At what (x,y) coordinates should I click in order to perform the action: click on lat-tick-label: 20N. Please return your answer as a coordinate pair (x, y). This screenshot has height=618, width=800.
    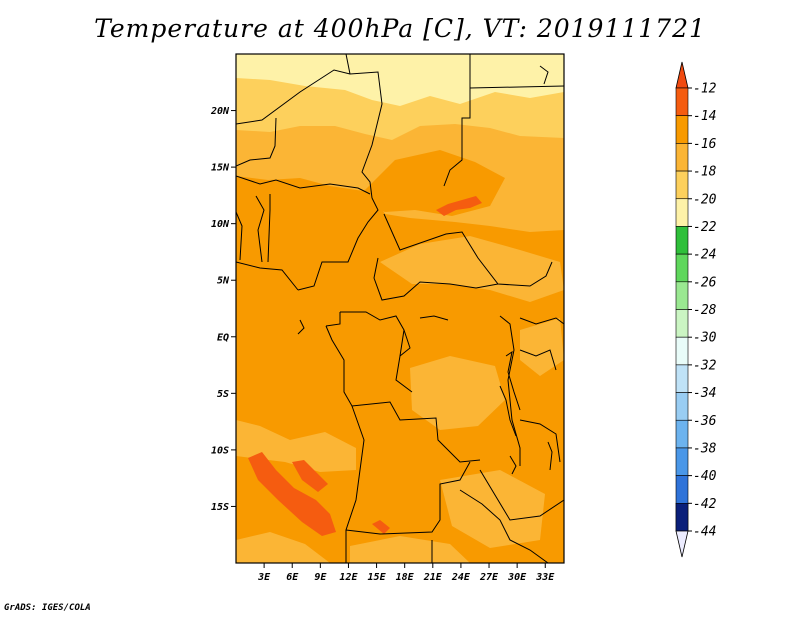
    Looking at the image, I should click on (220, 111).